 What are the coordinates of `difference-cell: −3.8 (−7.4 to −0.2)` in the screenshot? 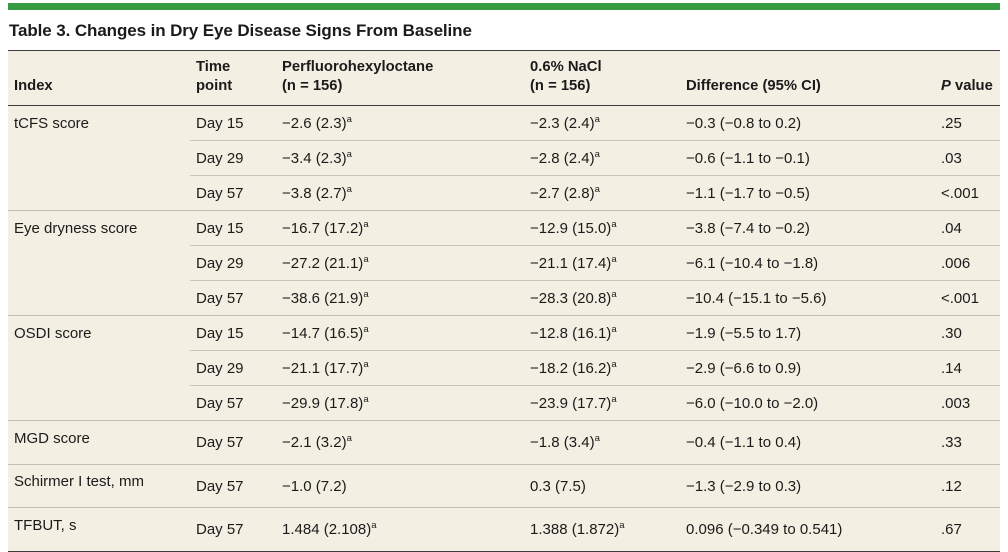 It's located at (807, 228).